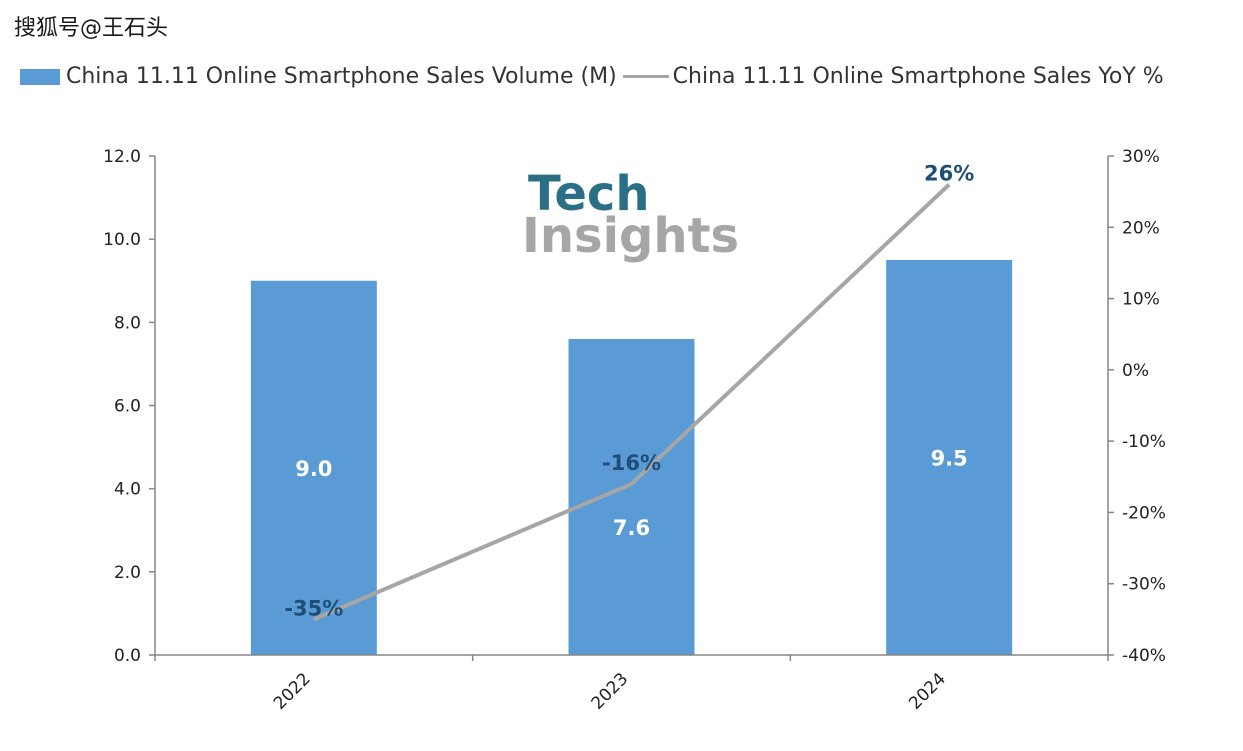  I want to click on watermark-text: 搜狐号@王石头, so click(91, 28).